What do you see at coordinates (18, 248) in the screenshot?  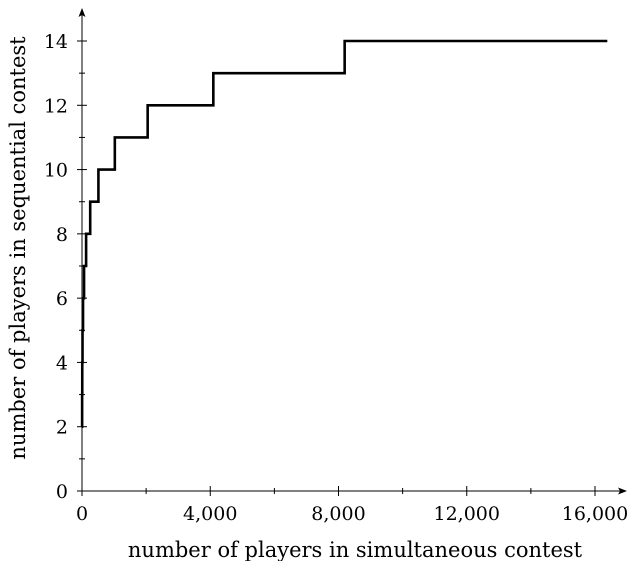 I see `y-axis-label: number of players in sequential contest` at bounding box center [18, 248].